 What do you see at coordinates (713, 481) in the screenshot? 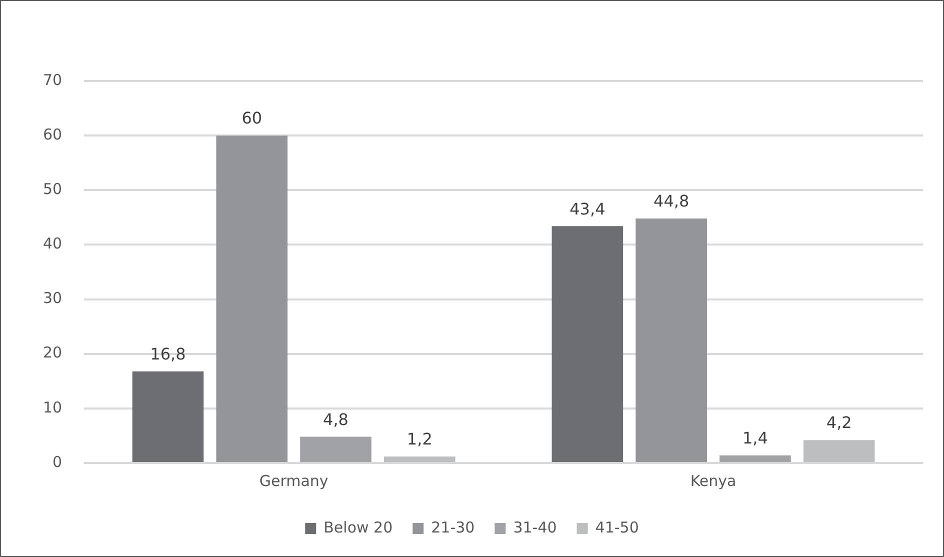
I see `x-tick-label: Kenya` at bounding box center [713, 481].